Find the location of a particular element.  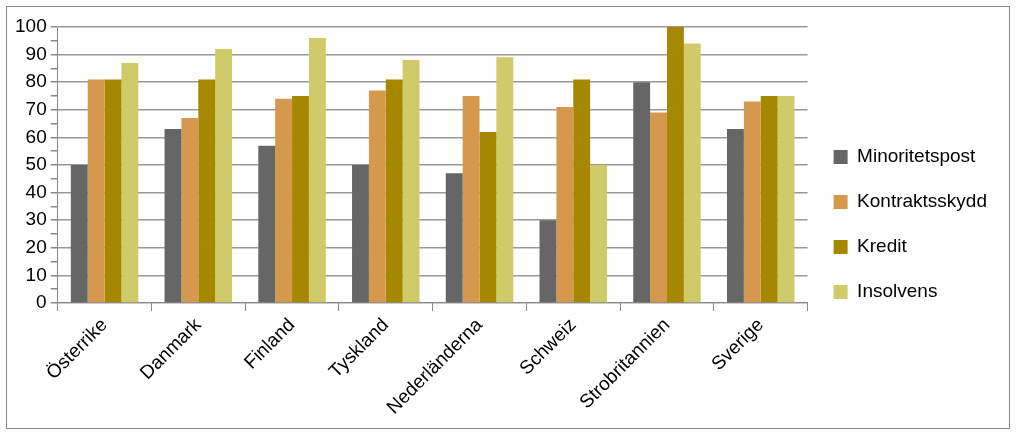

y-tick-label: 10 is located at coordinates (36, 274).